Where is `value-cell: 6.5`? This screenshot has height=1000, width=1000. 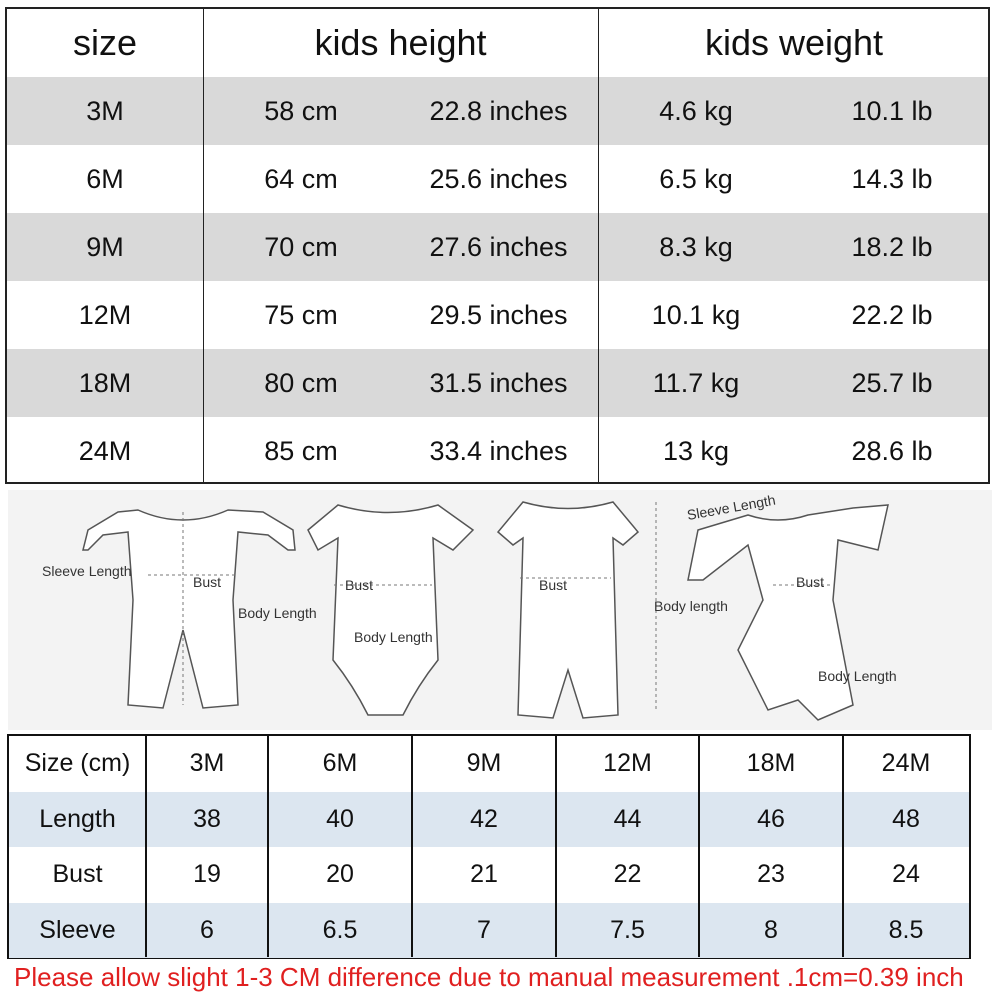 value-cell: 6.5 is located at coordinates (340, 929).